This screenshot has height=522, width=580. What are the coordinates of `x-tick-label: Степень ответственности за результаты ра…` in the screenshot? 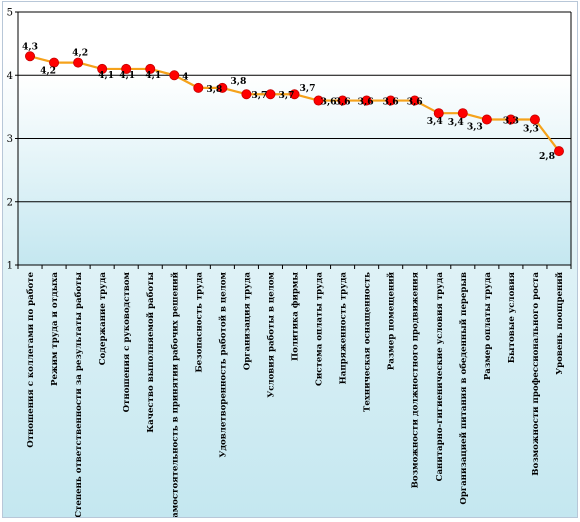 It's located at (78, 394).